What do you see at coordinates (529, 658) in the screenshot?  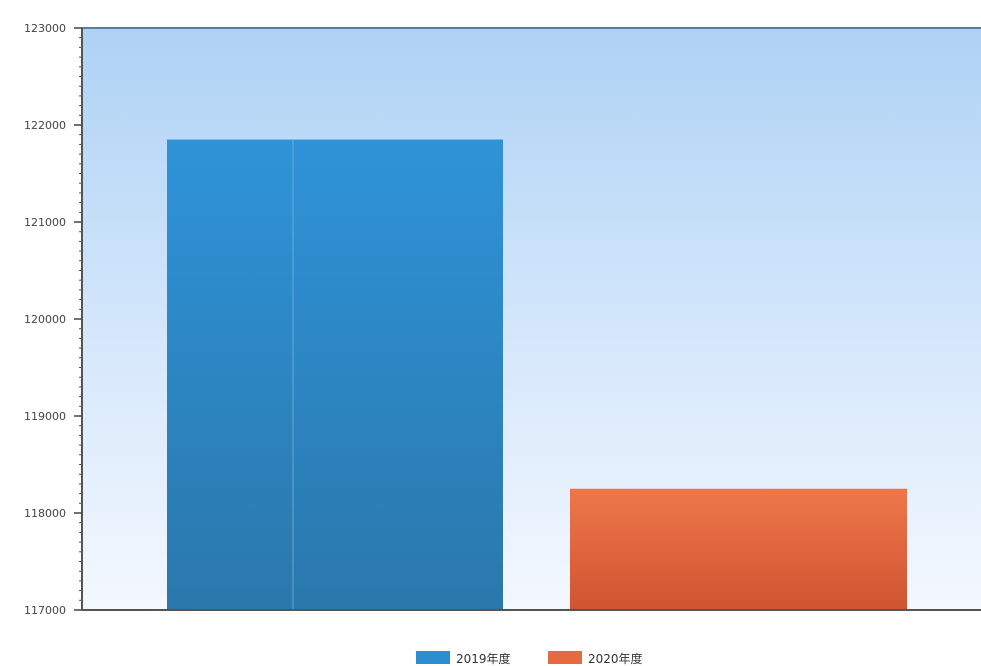 I see `legend: 2019年度 2020年度` at bounding box center [529, 658].